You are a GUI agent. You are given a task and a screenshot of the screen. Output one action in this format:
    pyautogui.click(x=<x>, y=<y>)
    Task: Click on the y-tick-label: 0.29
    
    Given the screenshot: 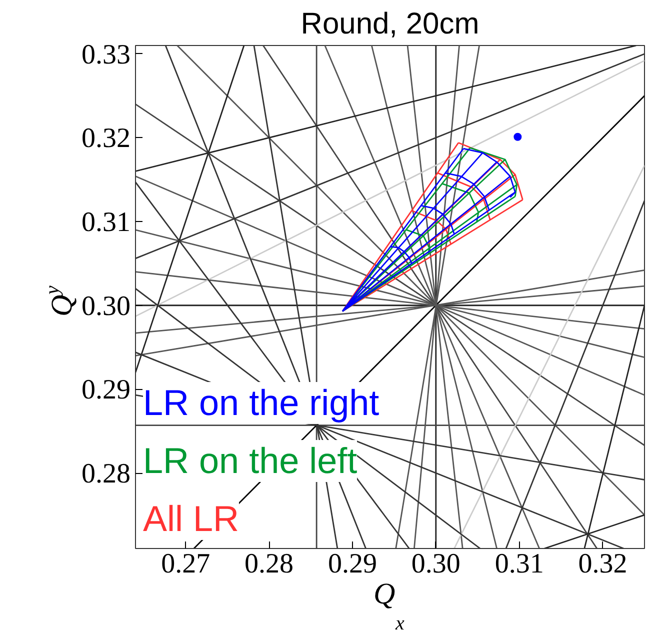 What is the action you would take?
    pyautogui.click(x=106, y=390)
    